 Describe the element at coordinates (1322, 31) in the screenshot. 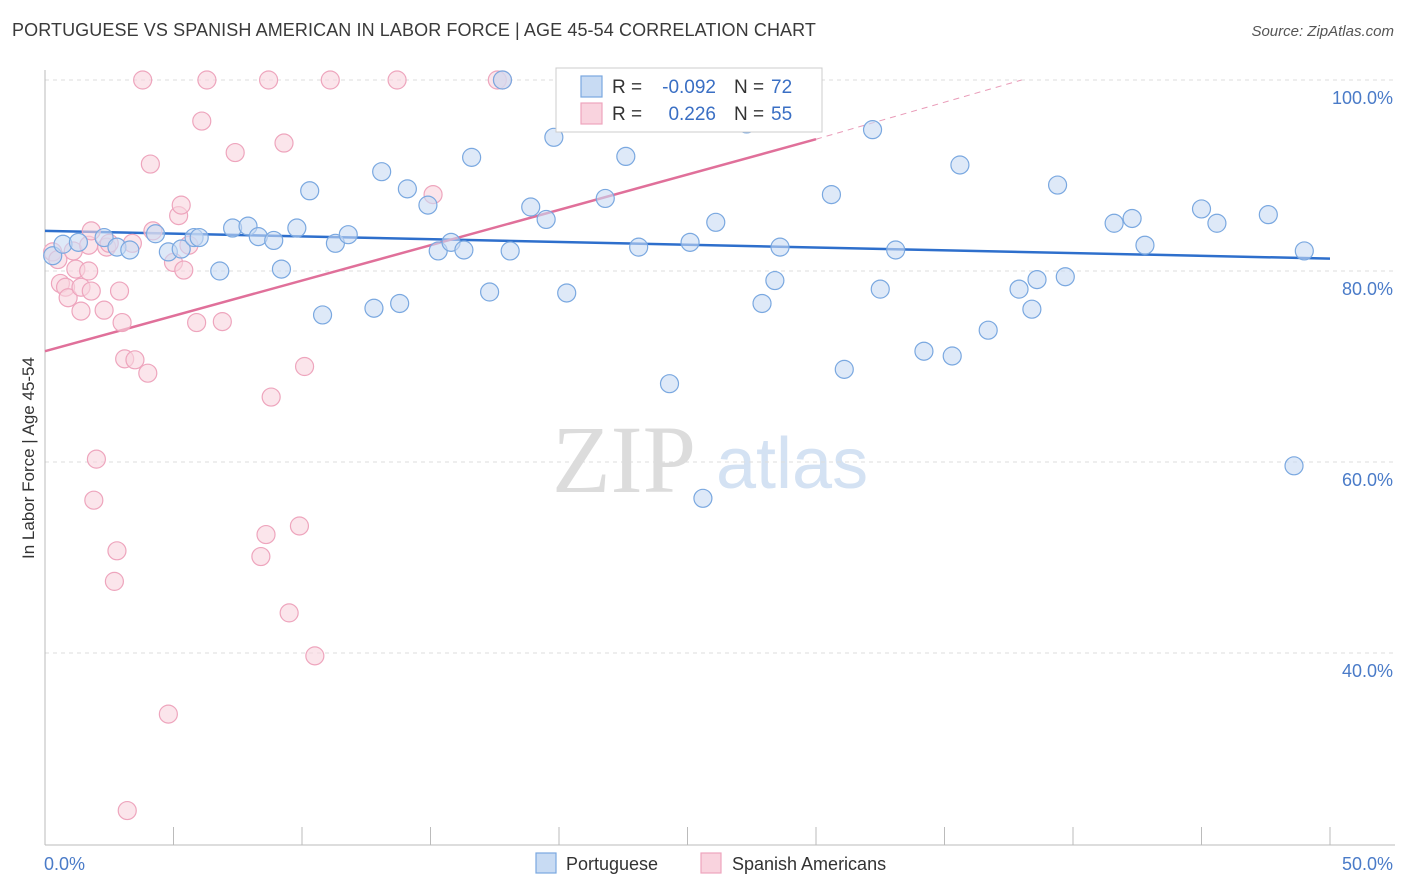

I see `source-credit: Source: ZipAtlas.com` at that location.